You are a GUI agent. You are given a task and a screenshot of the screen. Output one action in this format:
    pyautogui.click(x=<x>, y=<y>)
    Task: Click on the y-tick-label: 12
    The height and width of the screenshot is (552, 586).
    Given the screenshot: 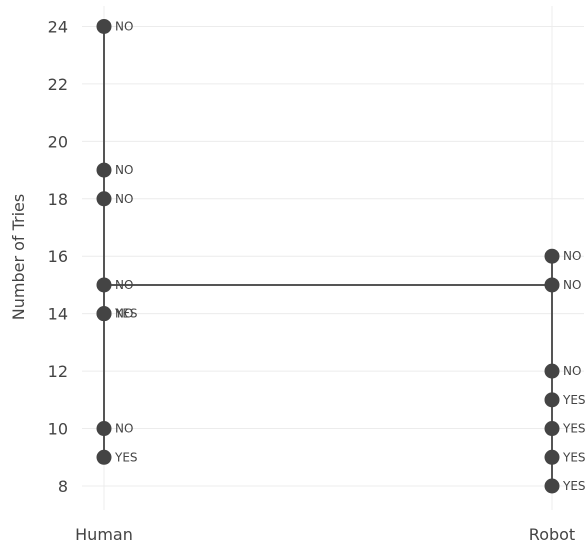 What is the action you would take?
    pyautogui.click(x=58, y=371)
    